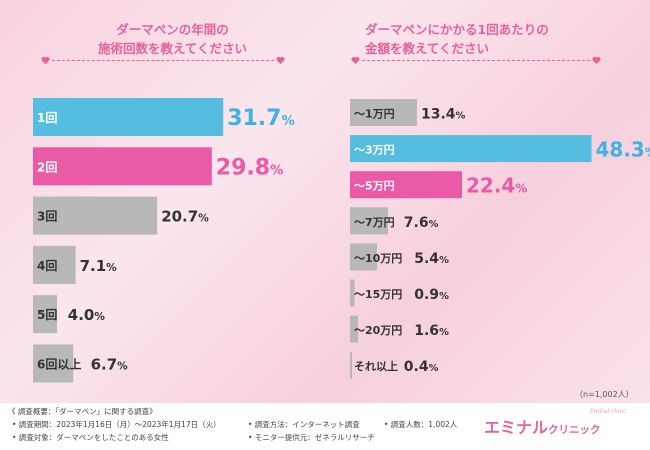 The width and height of the screenshot is (650, 450). What do you see at coordinates (457, 29) in the screenshot?
I see `right-title-line1: ダーマペンにかかる1回あたりの` at bounding box center [457, 29].